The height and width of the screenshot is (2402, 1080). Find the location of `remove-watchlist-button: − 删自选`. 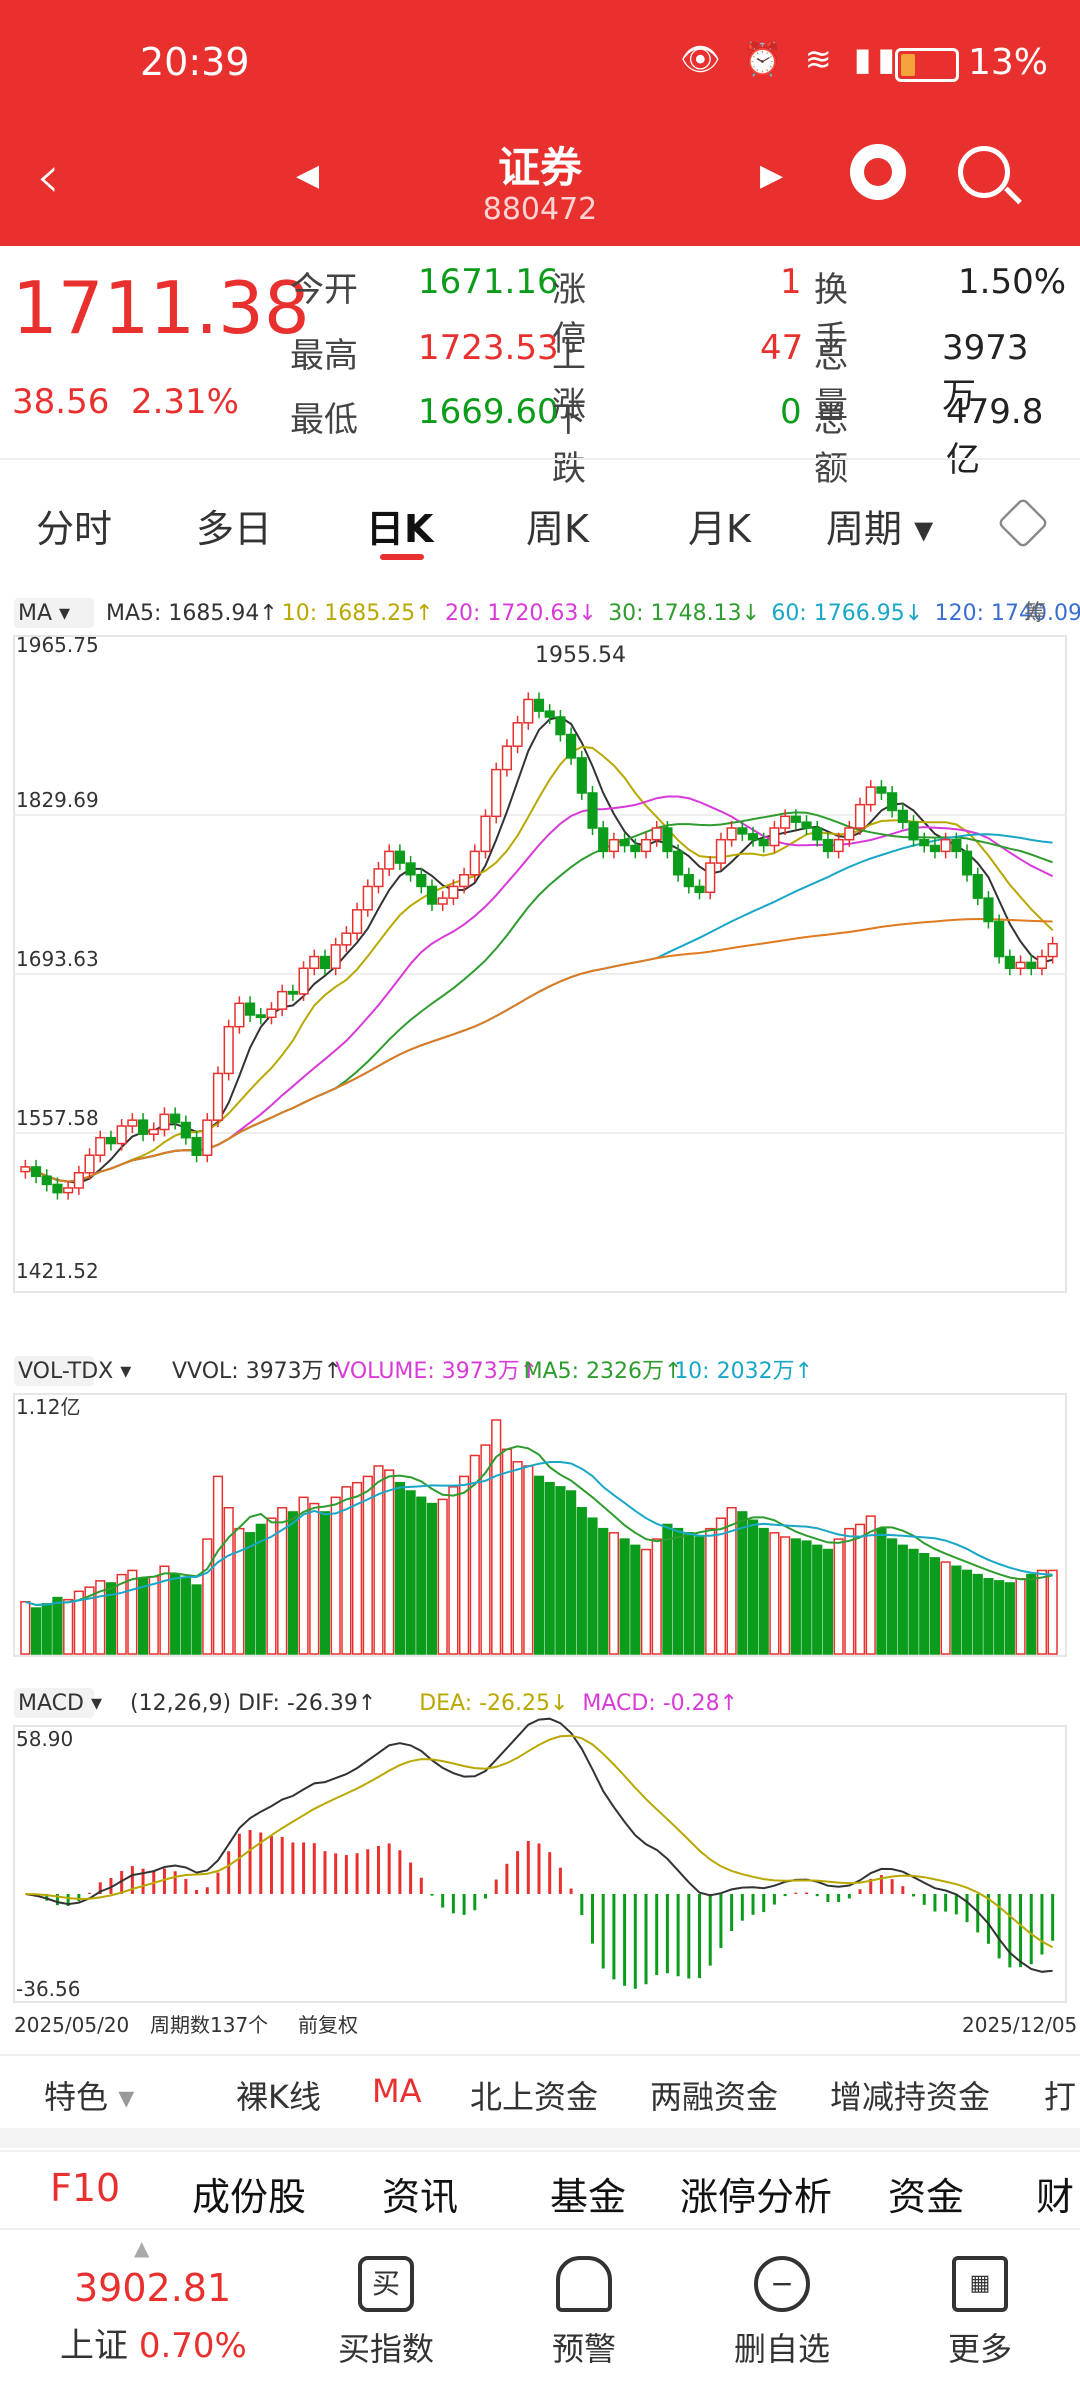

remove-watchlist-button: − 删自选 is located at coordinates (782, 2313).